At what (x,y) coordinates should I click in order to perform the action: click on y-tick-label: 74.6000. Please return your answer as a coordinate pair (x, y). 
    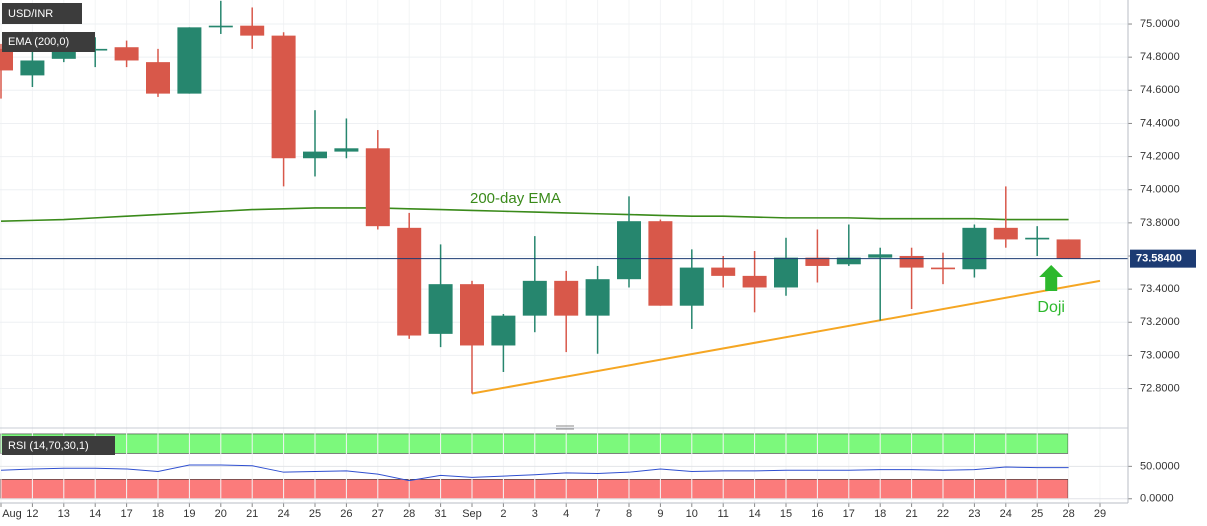
    Looking at the image, I should click on (1160, 90).